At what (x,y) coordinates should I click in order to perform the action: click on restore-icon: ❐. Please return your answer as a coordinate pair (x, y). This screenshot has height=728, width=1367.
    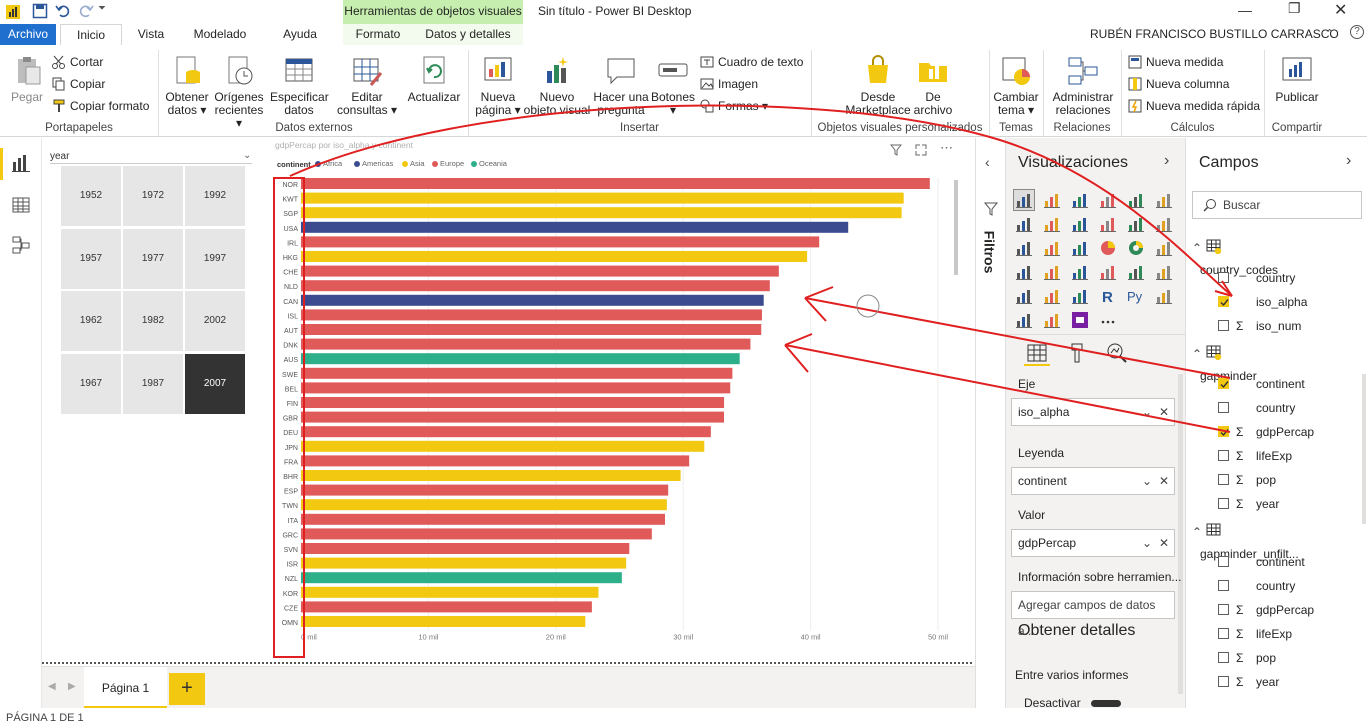
    Looking at the image, I should click on (1294, 8).